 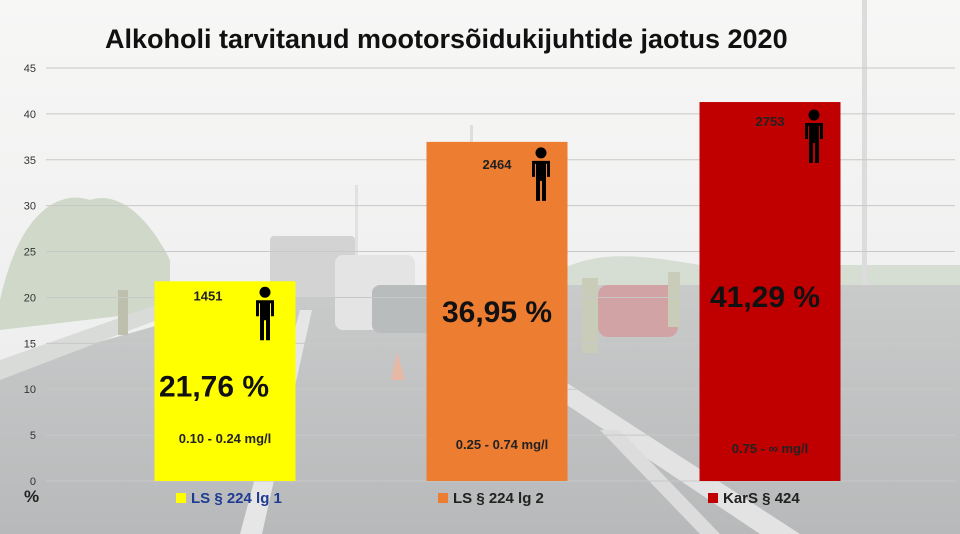 I want to click on legend-label: KarS § 424, so click(x=761, y=498).